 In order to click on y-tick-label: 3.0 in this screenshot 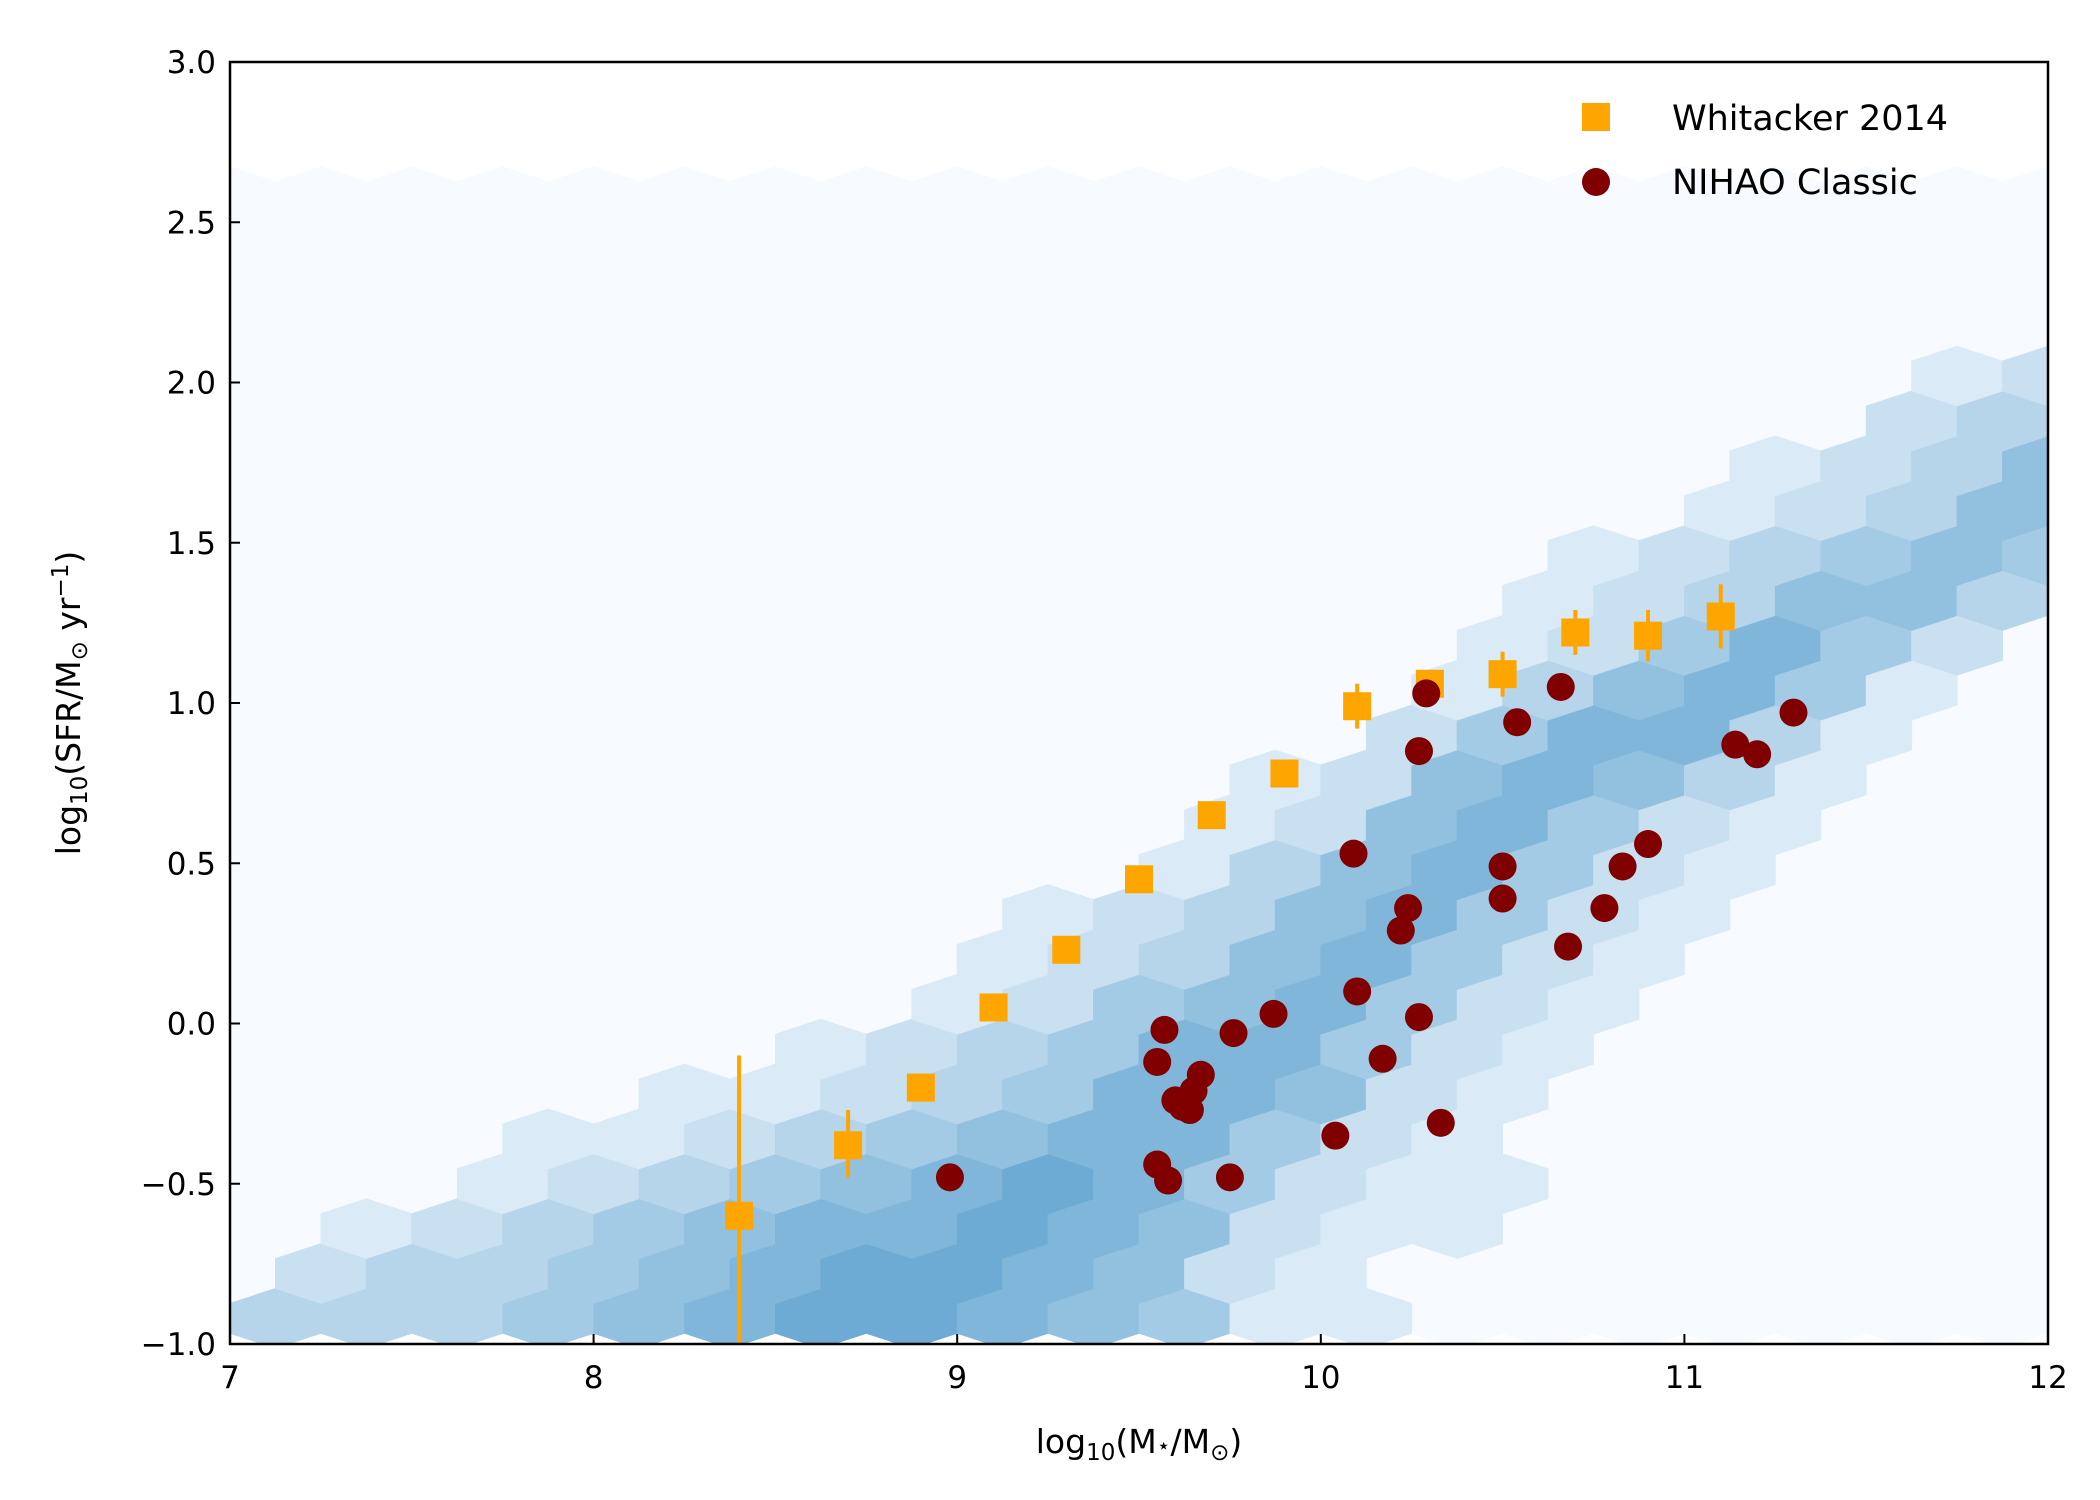, I will do `click(191, 63)`.